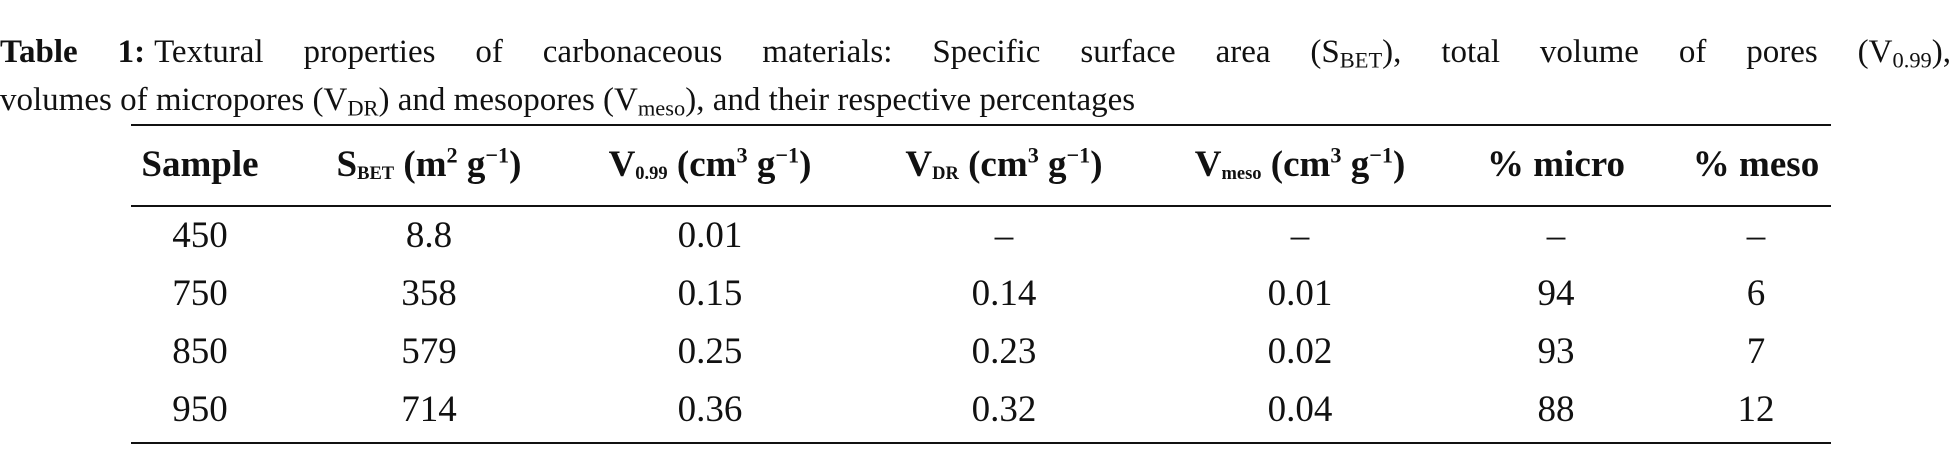 This screenshot has height=449, width=1955. I want to click on table-cell: 850, so click(200, 351).